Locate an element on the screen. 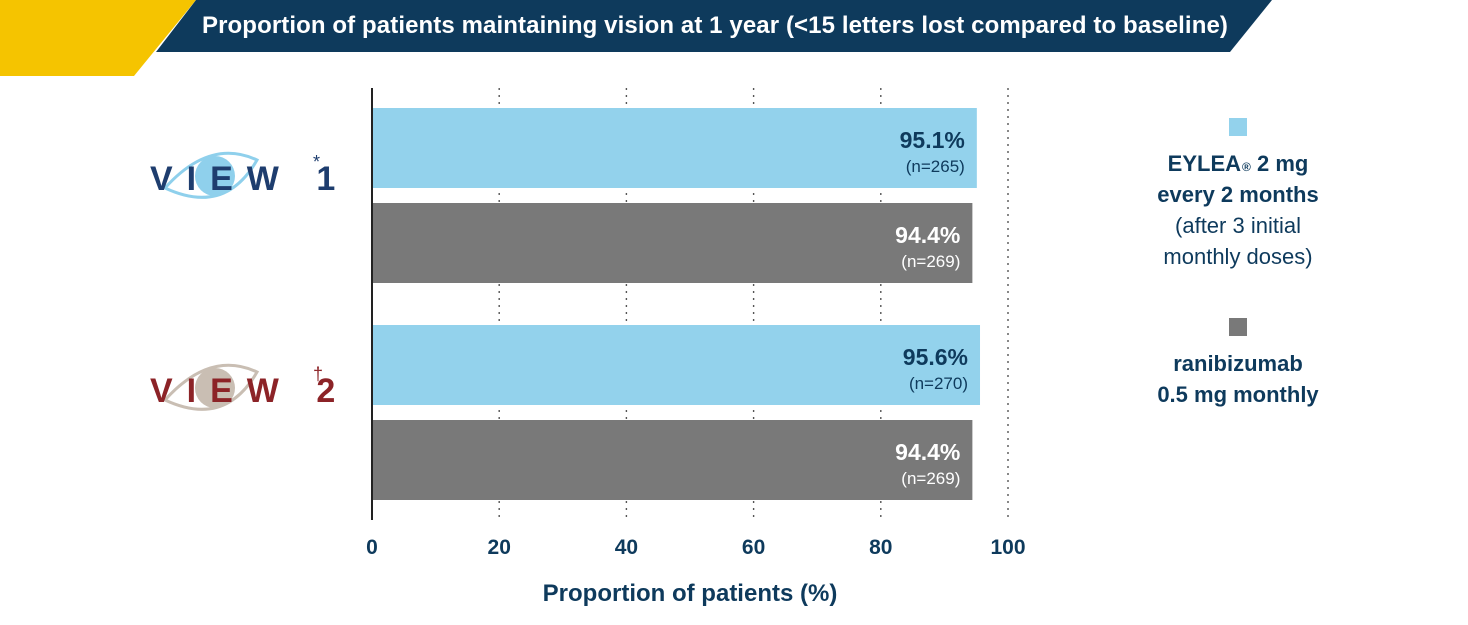  x-tick-label-60: 60 is located at coordinates (753, 547).